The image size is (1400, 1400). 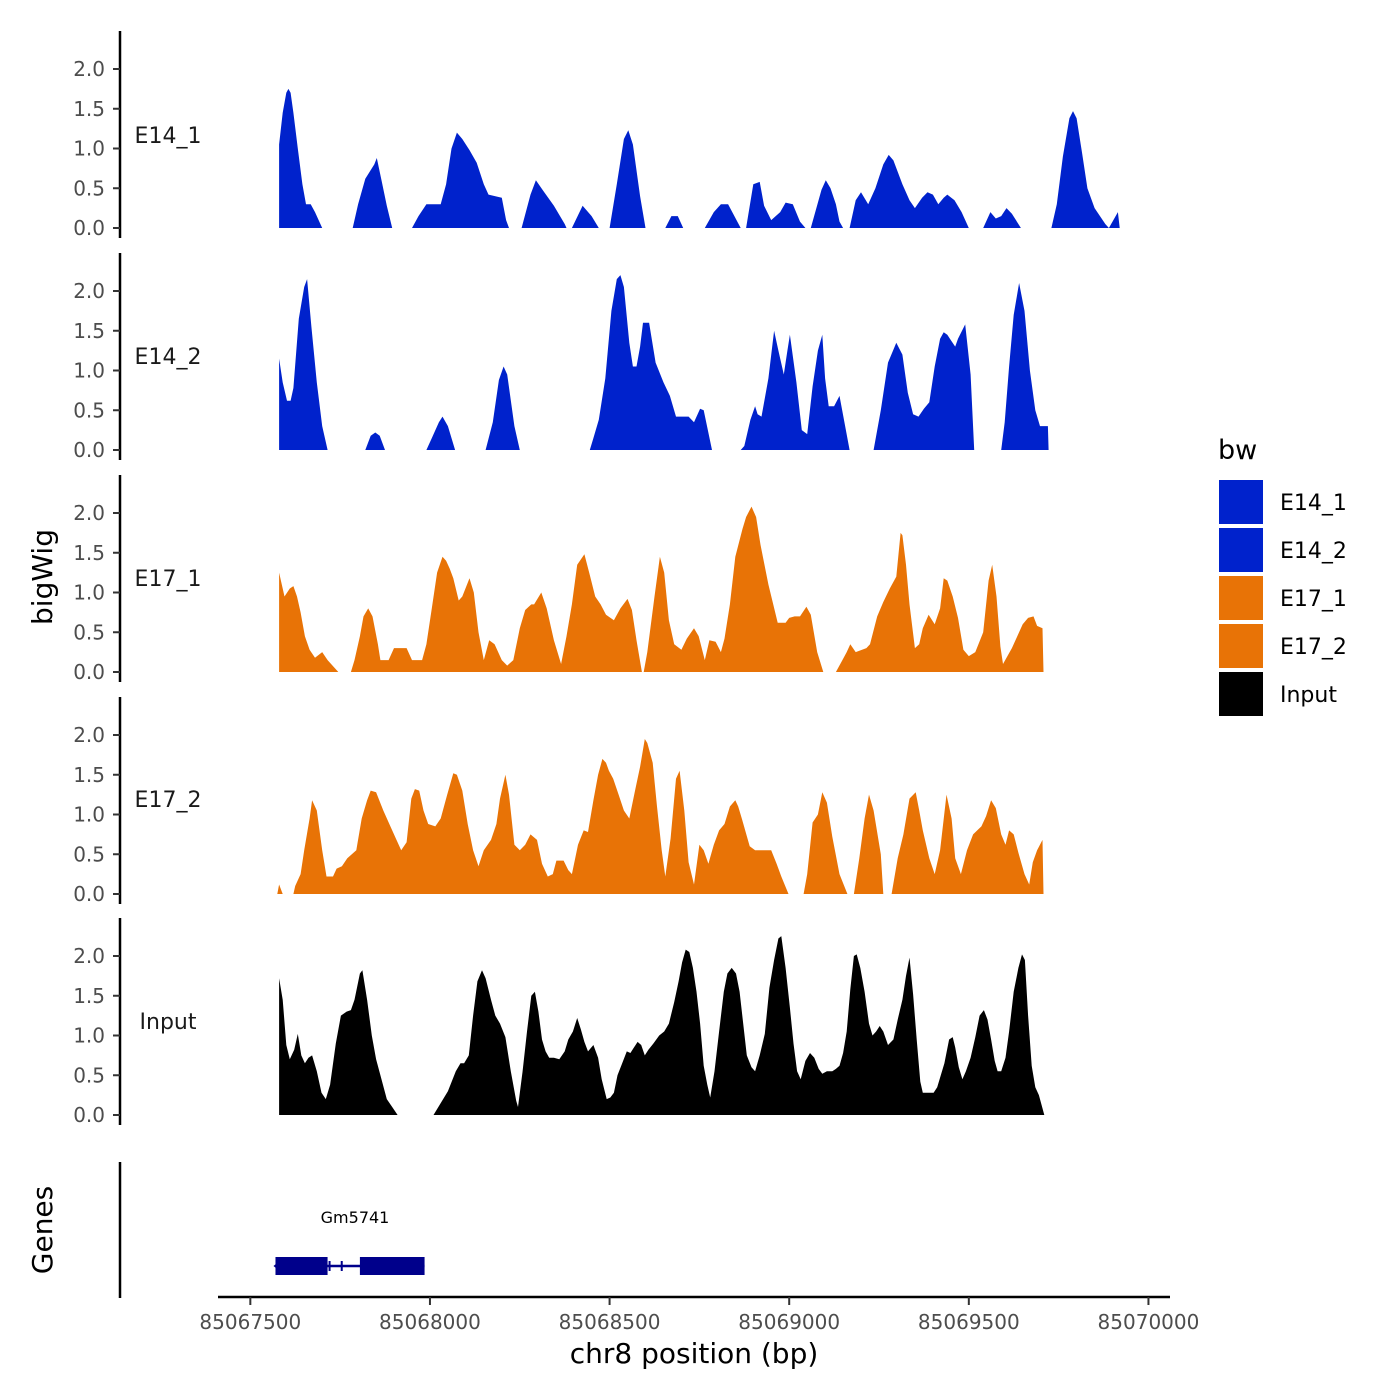 I want to click on gene-label: Gm5741, so click(x=355, y=1217).